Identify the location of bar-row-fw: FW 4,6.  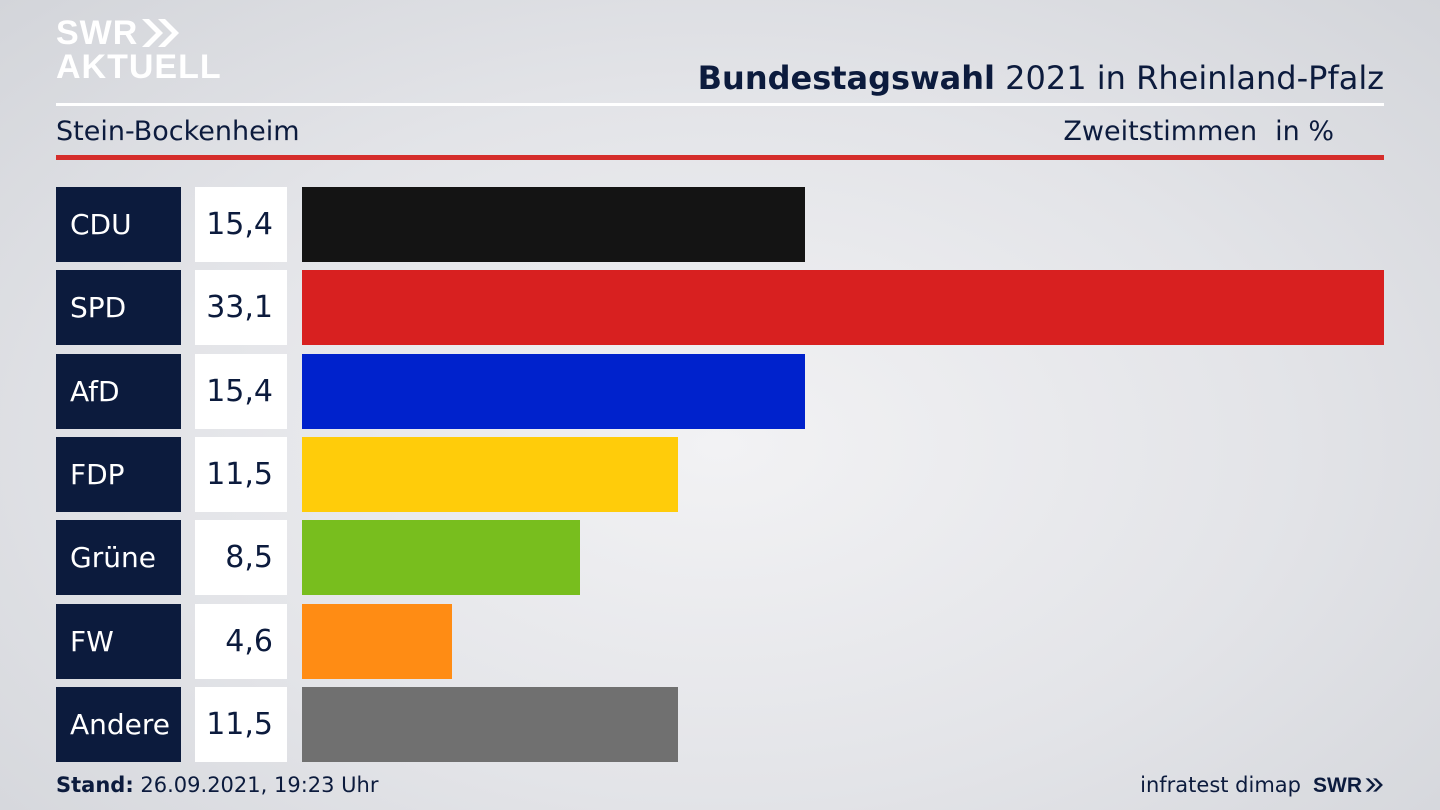
(720, 641).